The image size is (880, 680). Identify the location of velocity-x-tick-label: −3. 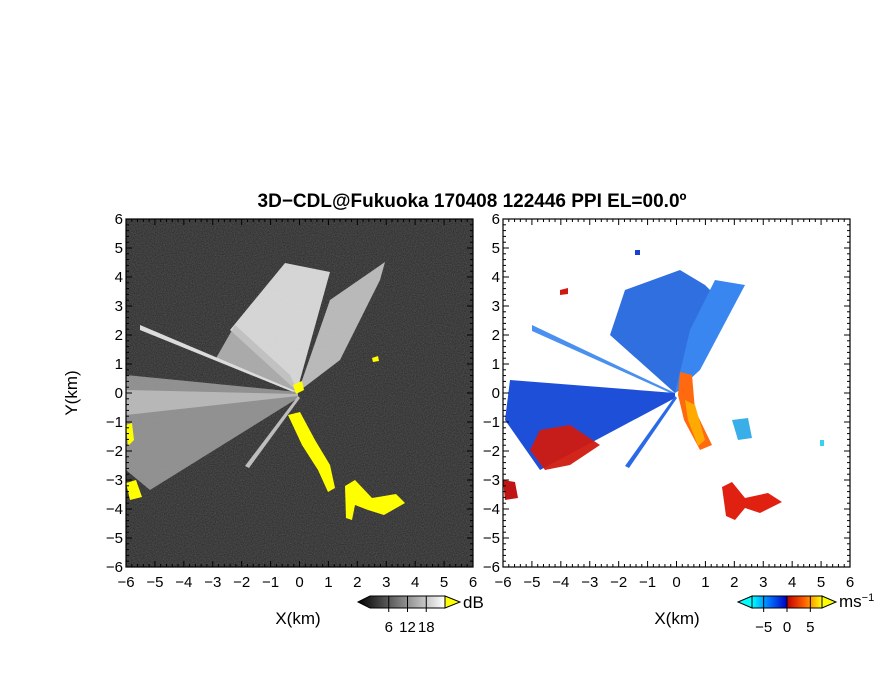
(589, 582).